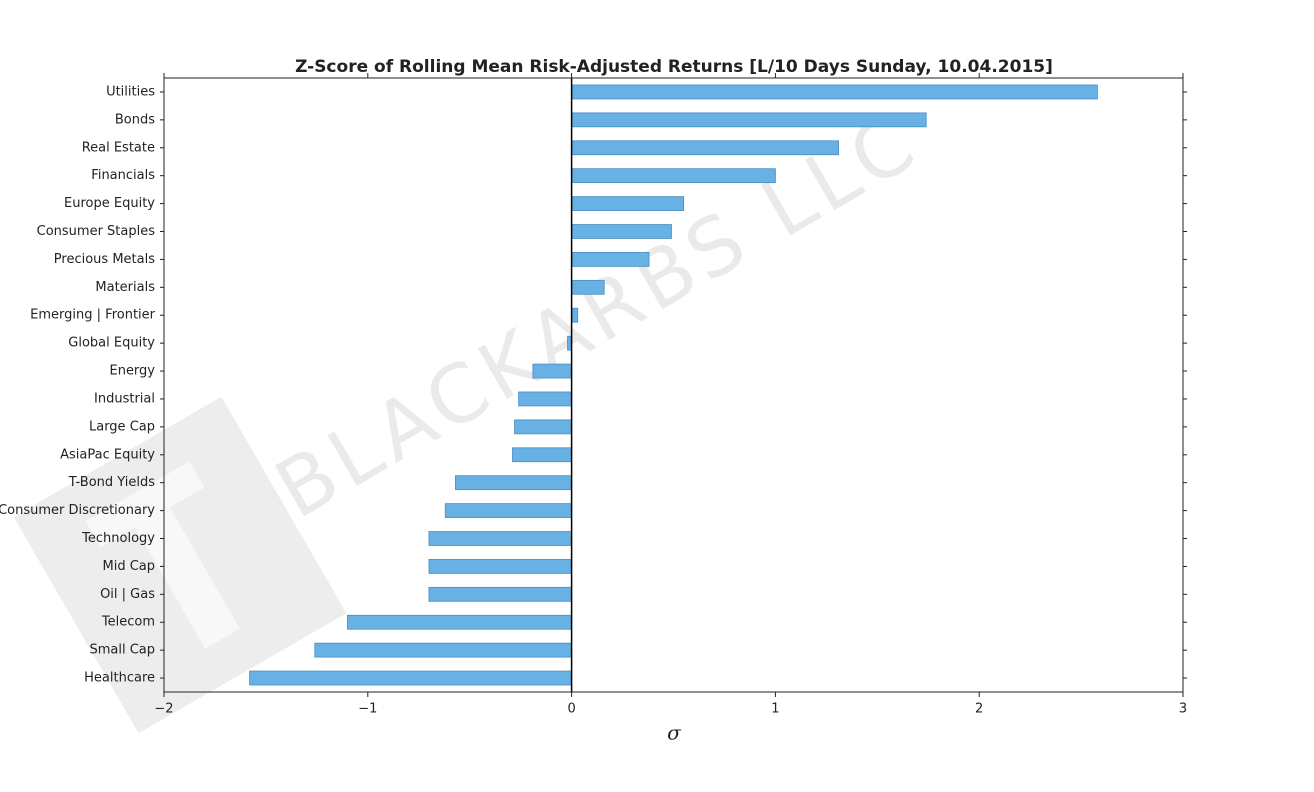  What do you see at coordinates (122, 426) in the screenshot?
I see `y-tick-label: Large Cap` at bounding box center [122, 426].